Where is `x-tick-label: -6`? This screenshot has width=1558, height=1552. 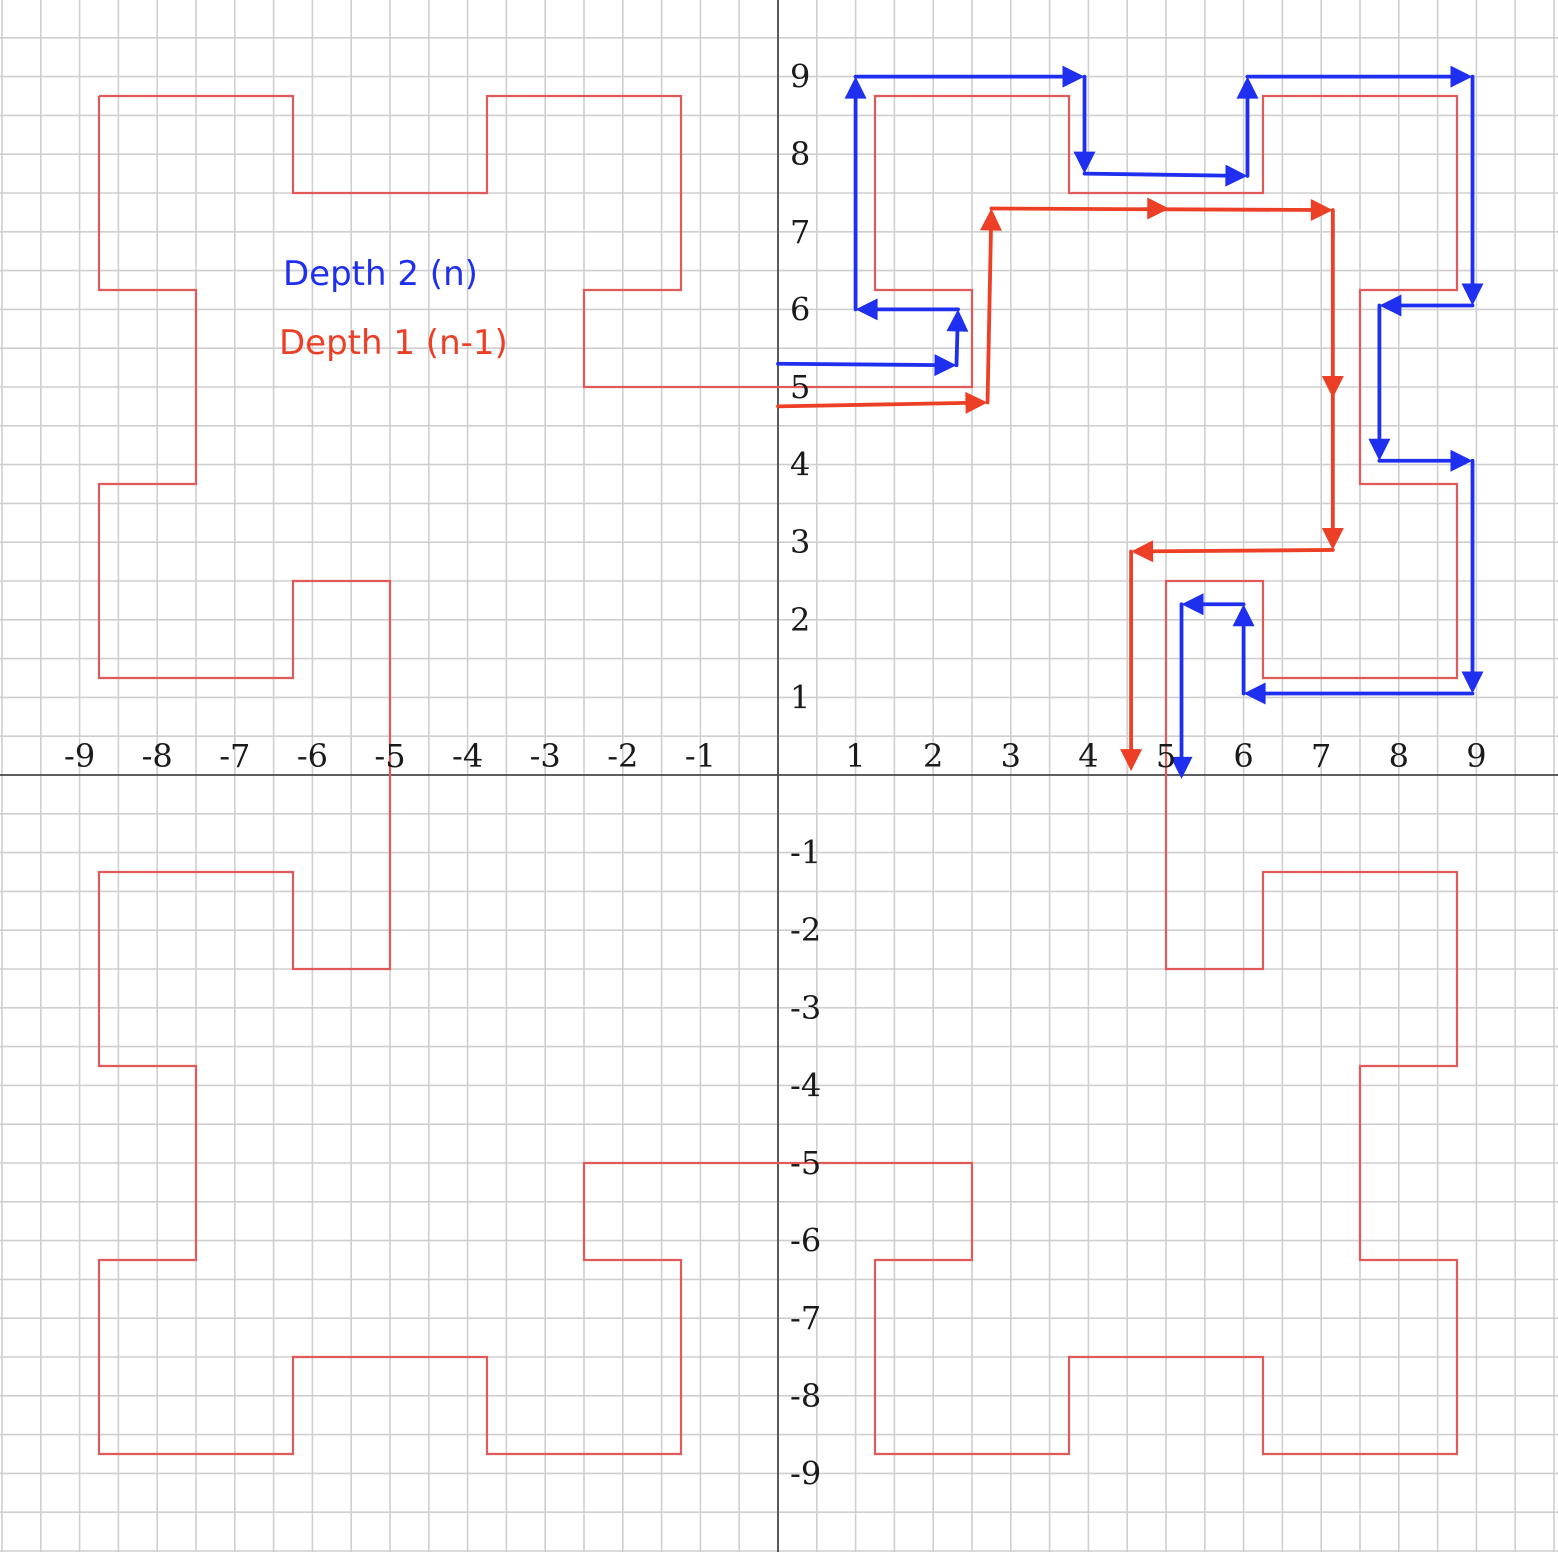 x-tick-label: -6 is located at coordinates (312, 756).